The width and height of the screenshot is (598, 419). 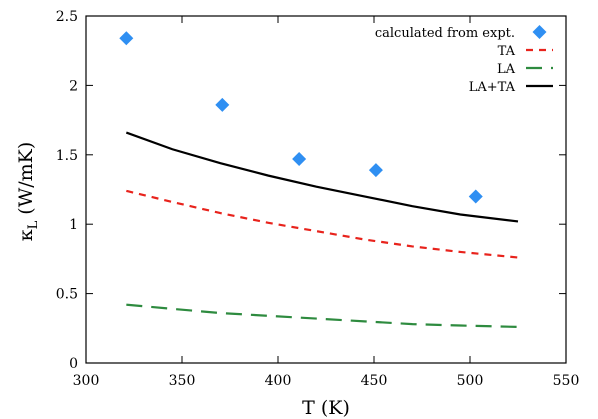 I want to click on y-tick-label-0.5: 0.5, so click(x=67, y=295).